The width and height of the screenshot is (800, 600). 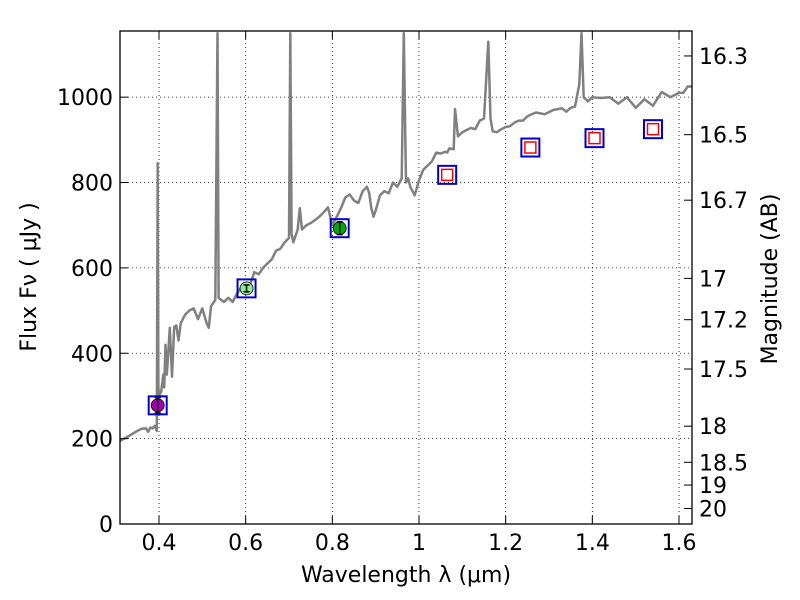 I want to click on magnitude-tick-label: 20, so click(x=713, y=510).